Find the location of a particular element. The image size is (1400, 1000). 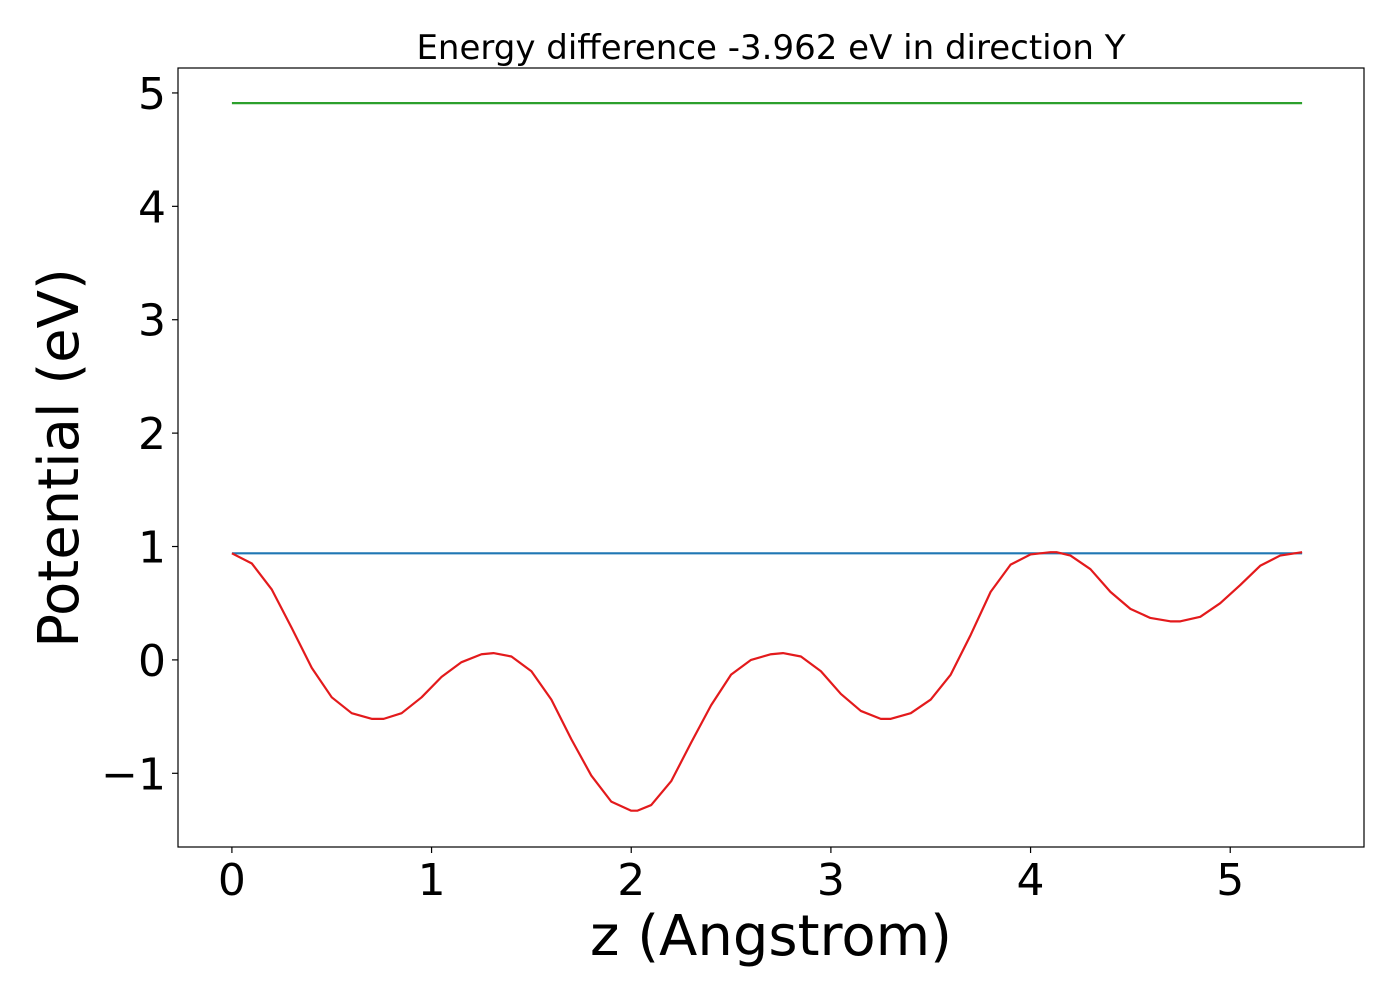

y-tick-label: −1 is located at coordinates (133, 774).